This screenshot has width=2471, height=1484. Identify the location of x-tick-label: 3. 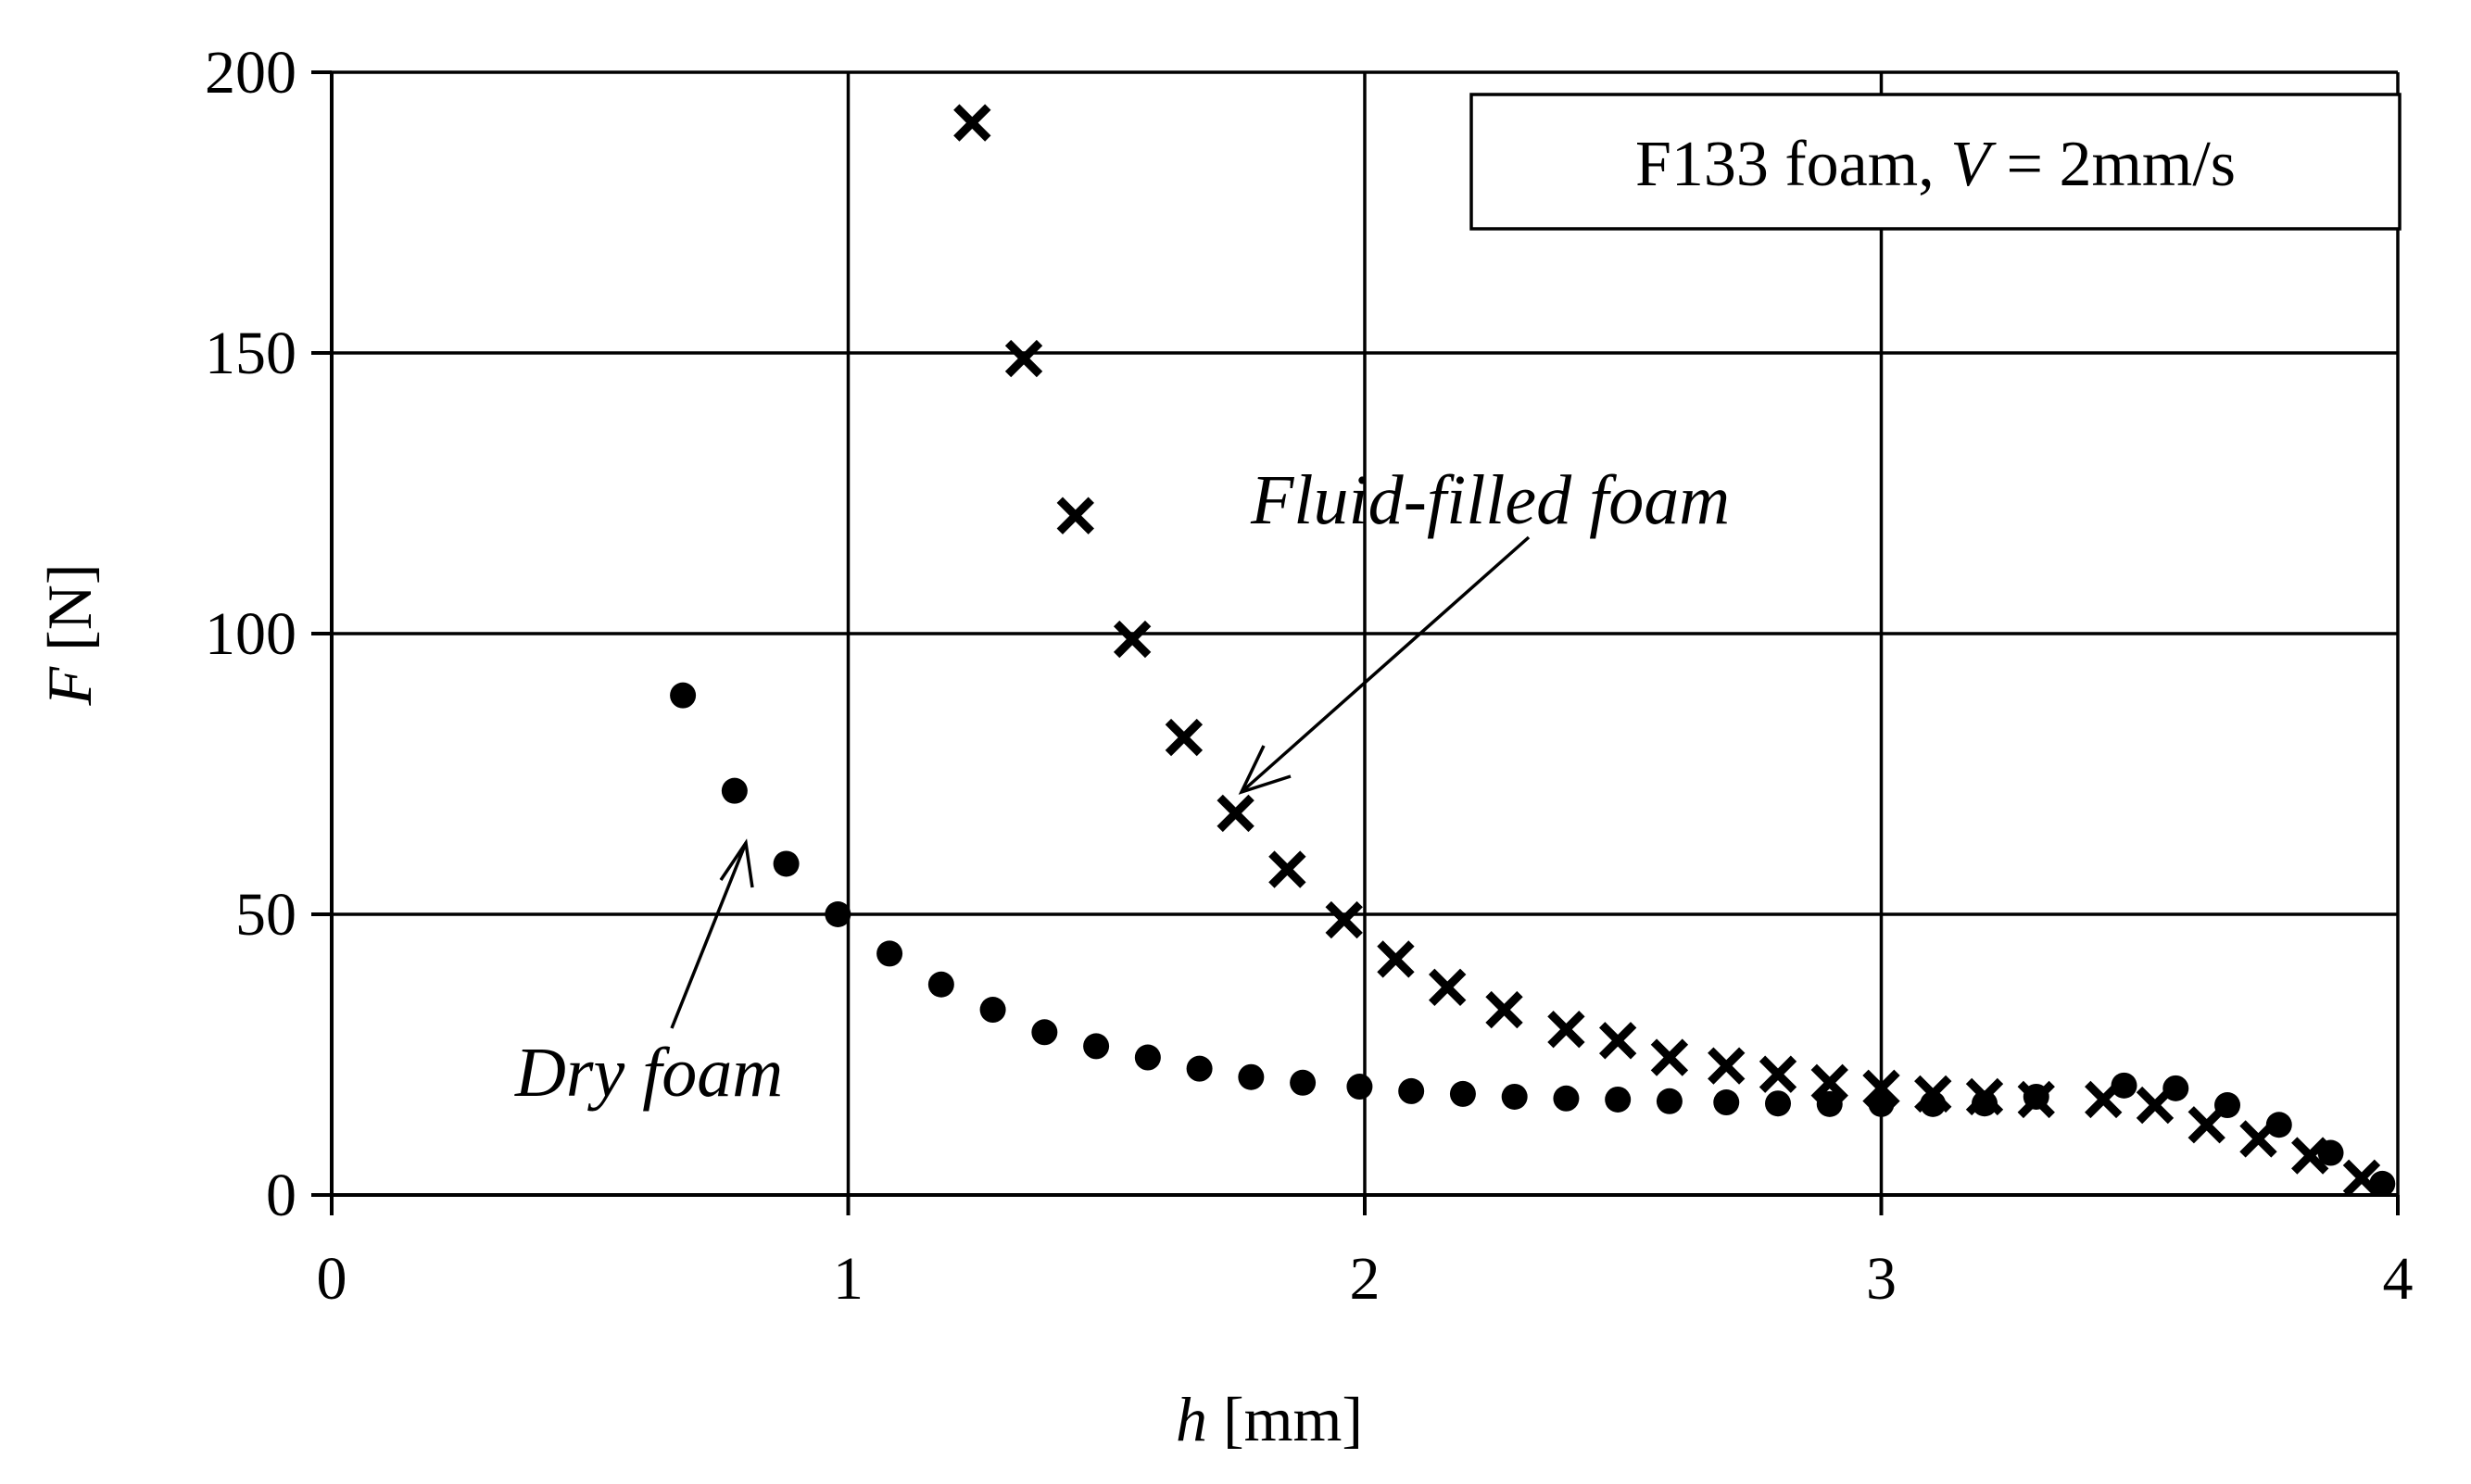
(1881, 1279).